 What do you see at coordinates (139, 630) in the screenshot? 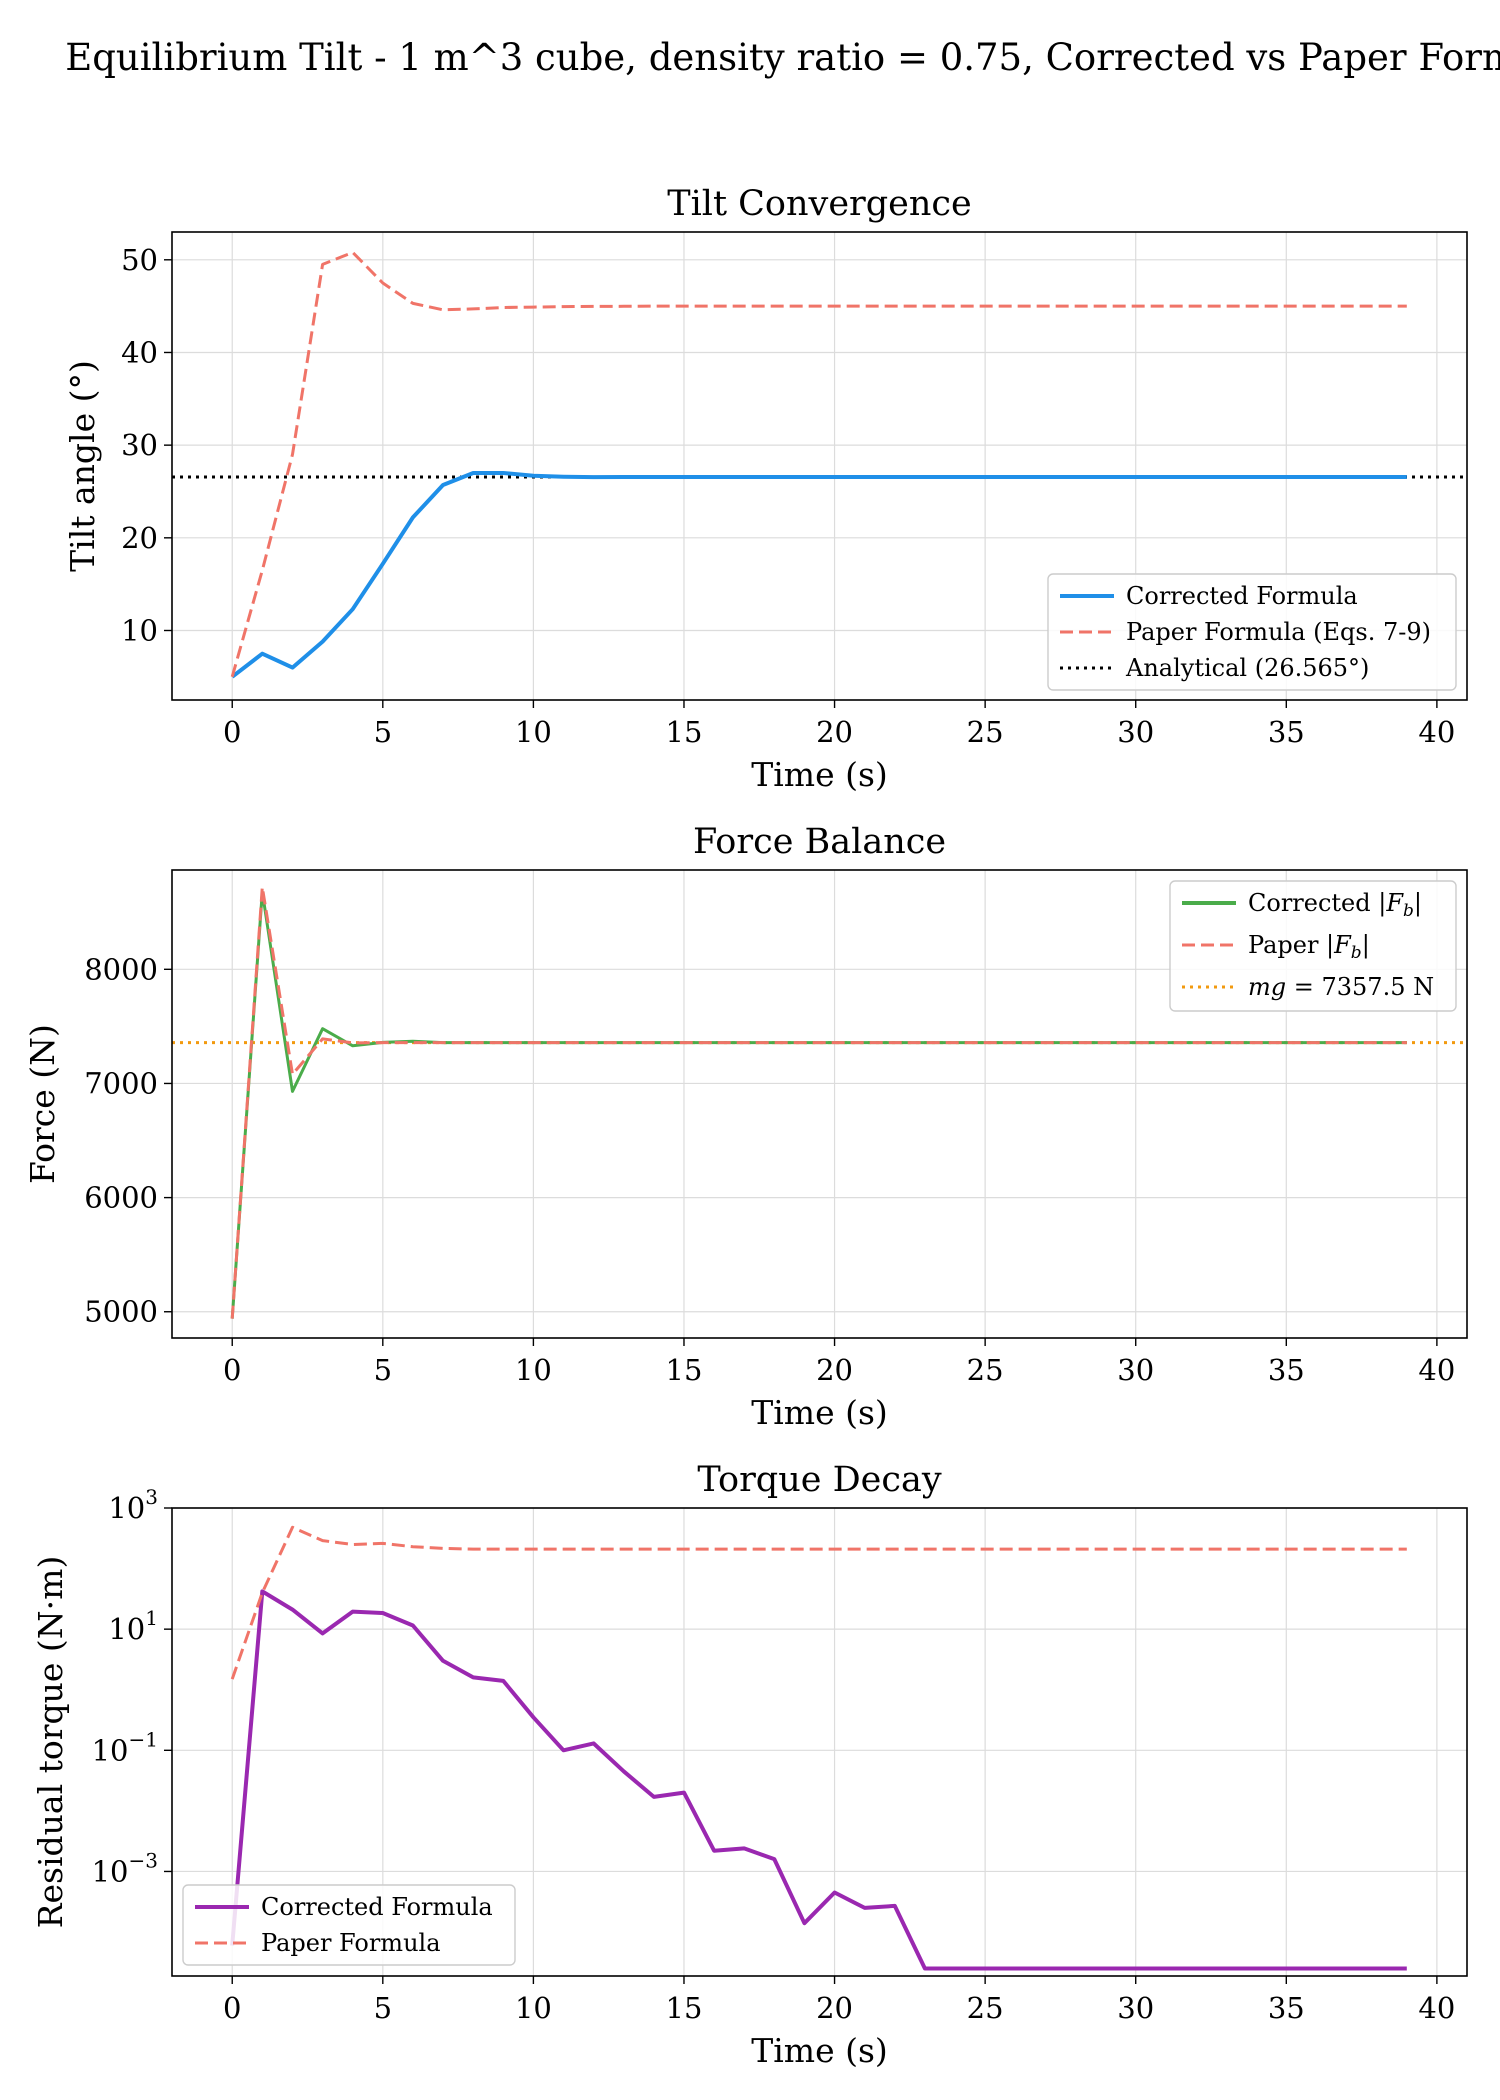
I see `y-tick-label: 10` at bounding box center [139, 630].